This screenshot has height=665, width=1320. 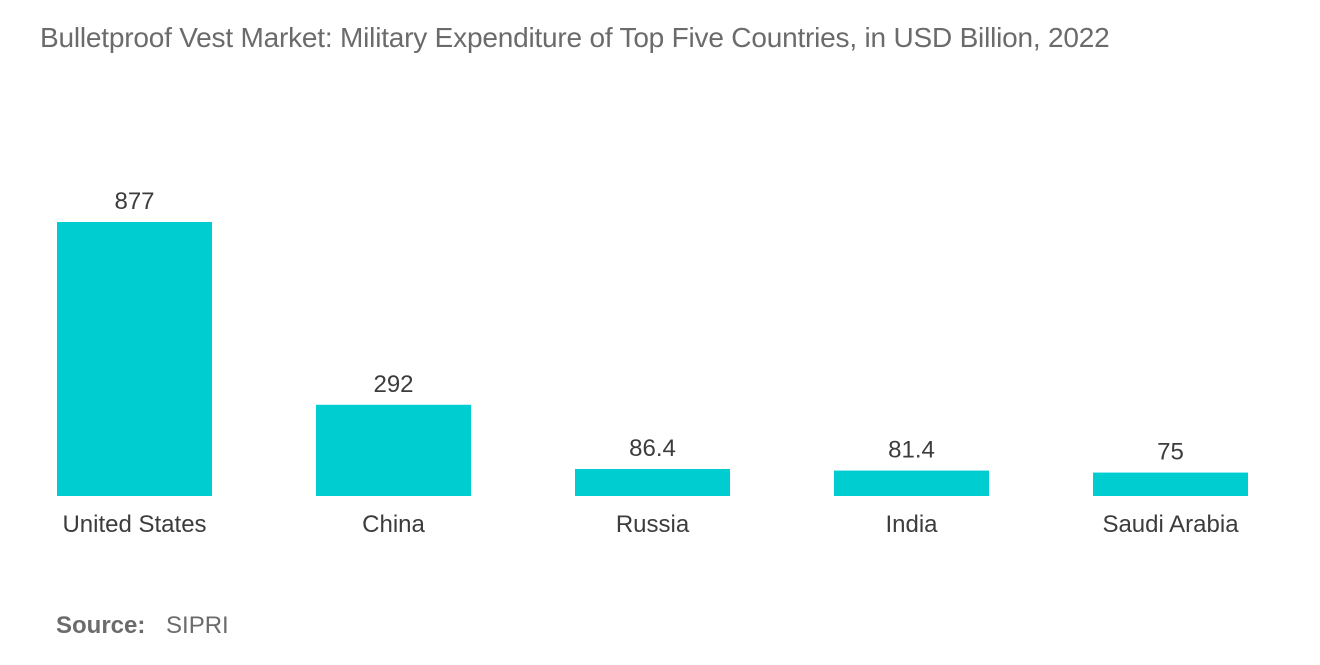 What do you see at coordinates (393, 450) in the screenshot?
I see `bar-china` at bounding box center [393, 450].